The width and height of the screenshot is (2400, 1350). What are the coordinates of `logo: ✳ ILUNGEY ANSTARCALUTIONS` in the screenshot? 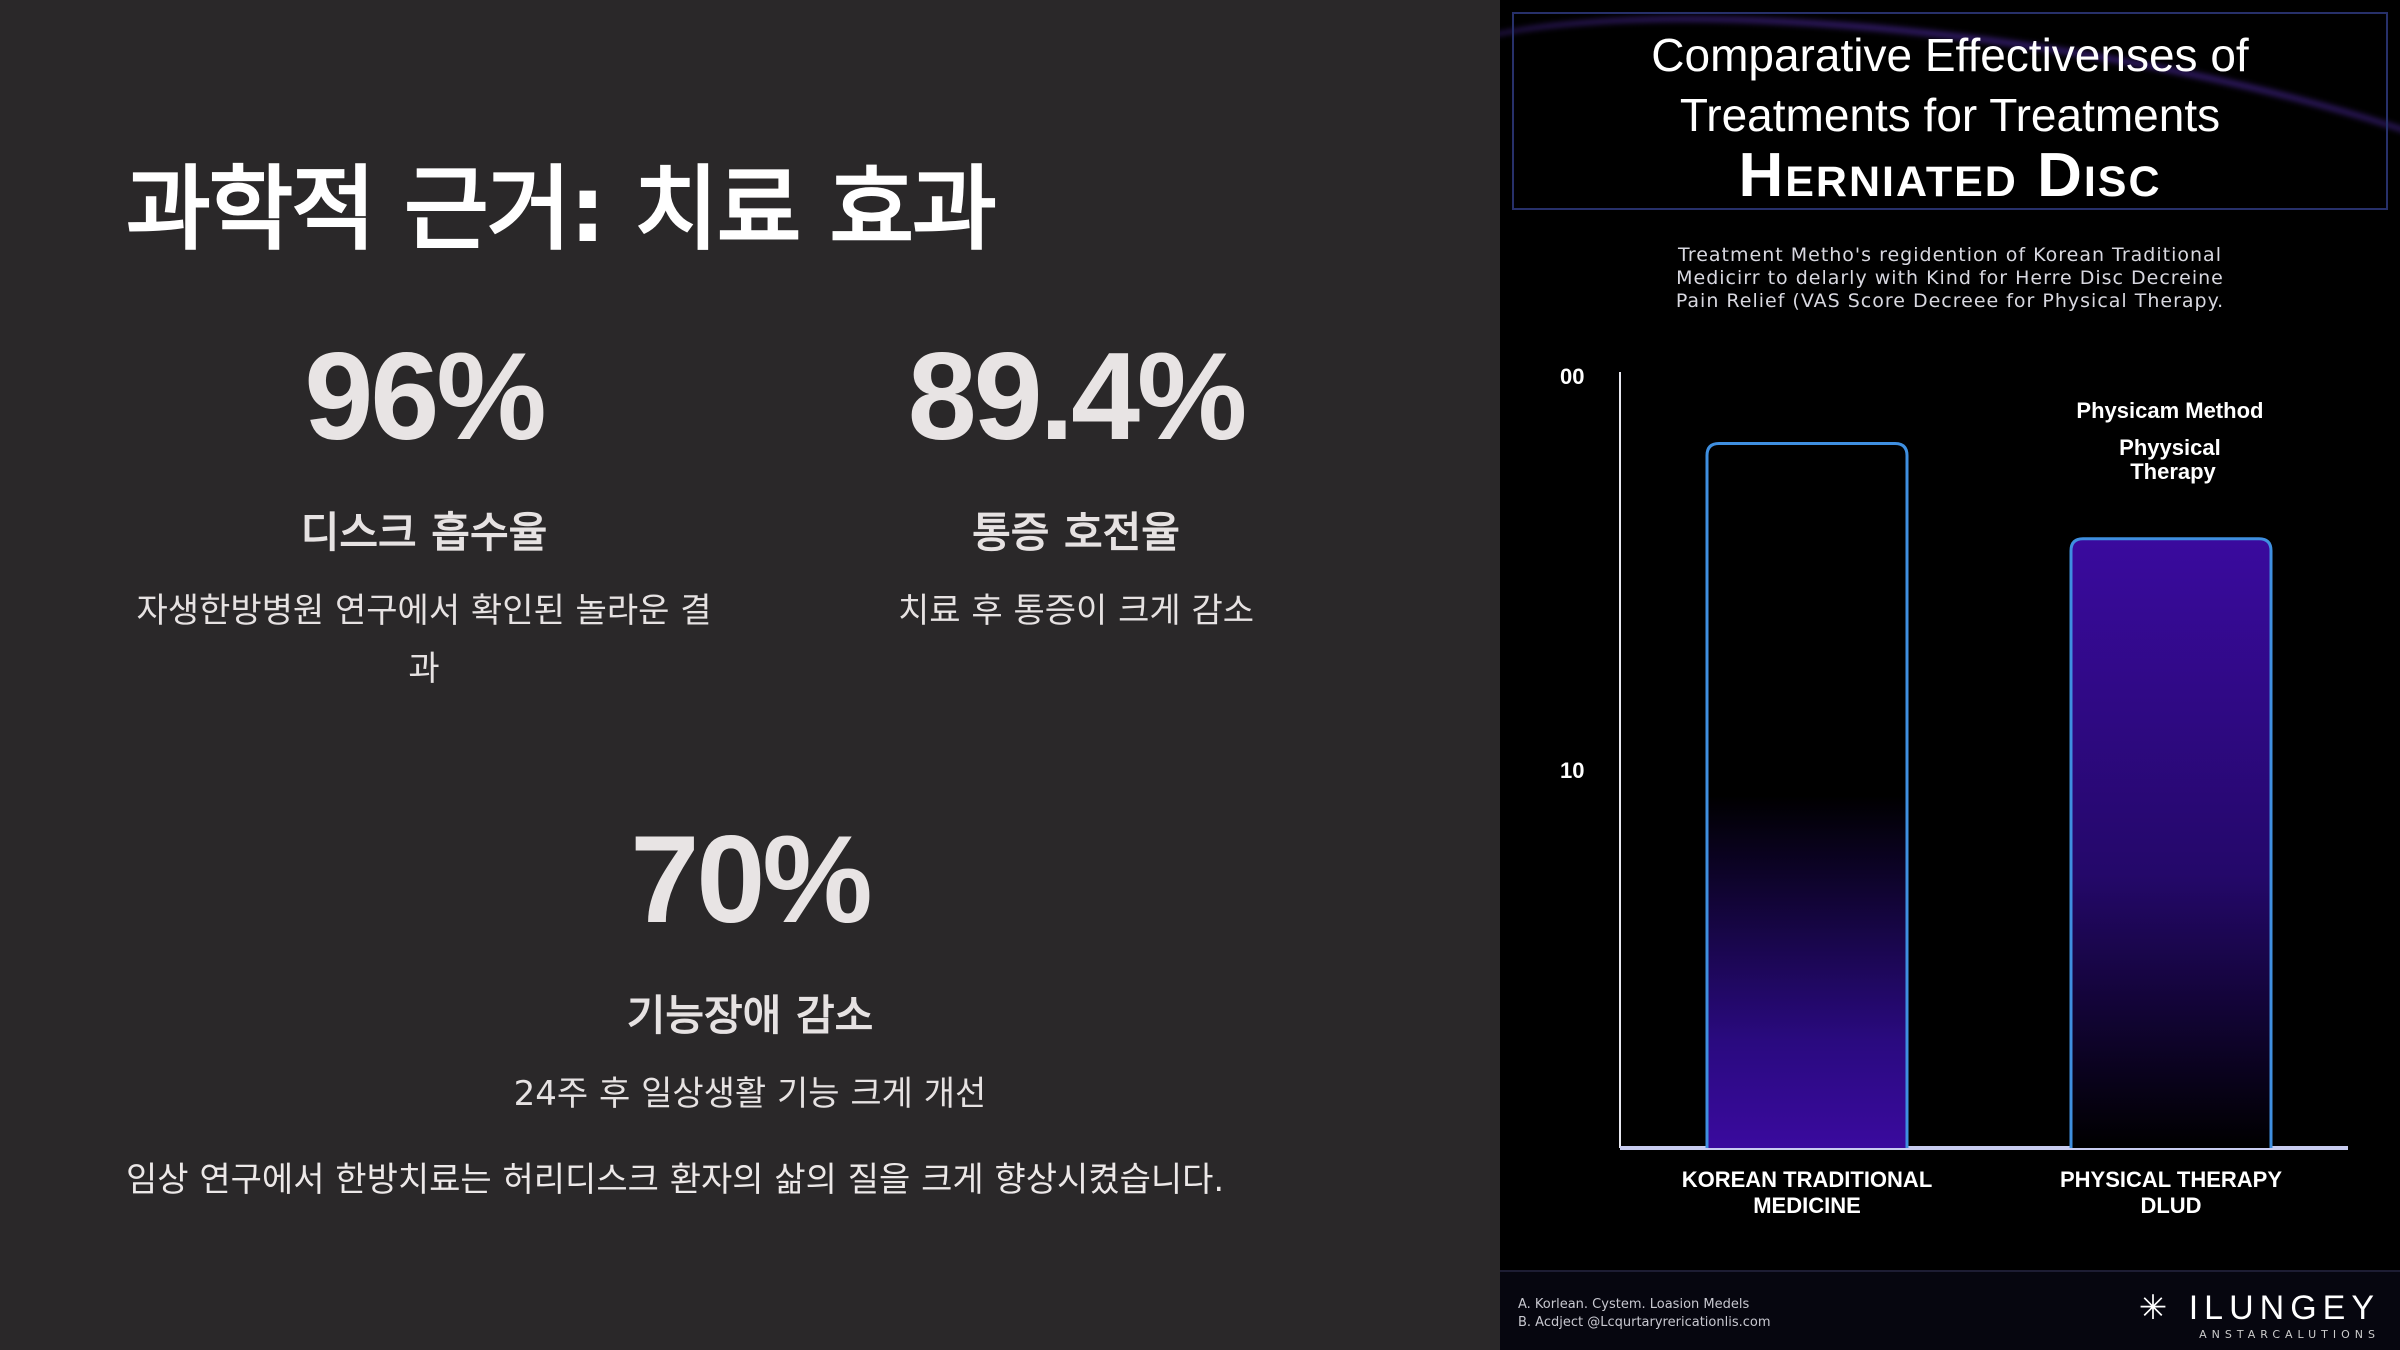 It's located at (2259, 1314).